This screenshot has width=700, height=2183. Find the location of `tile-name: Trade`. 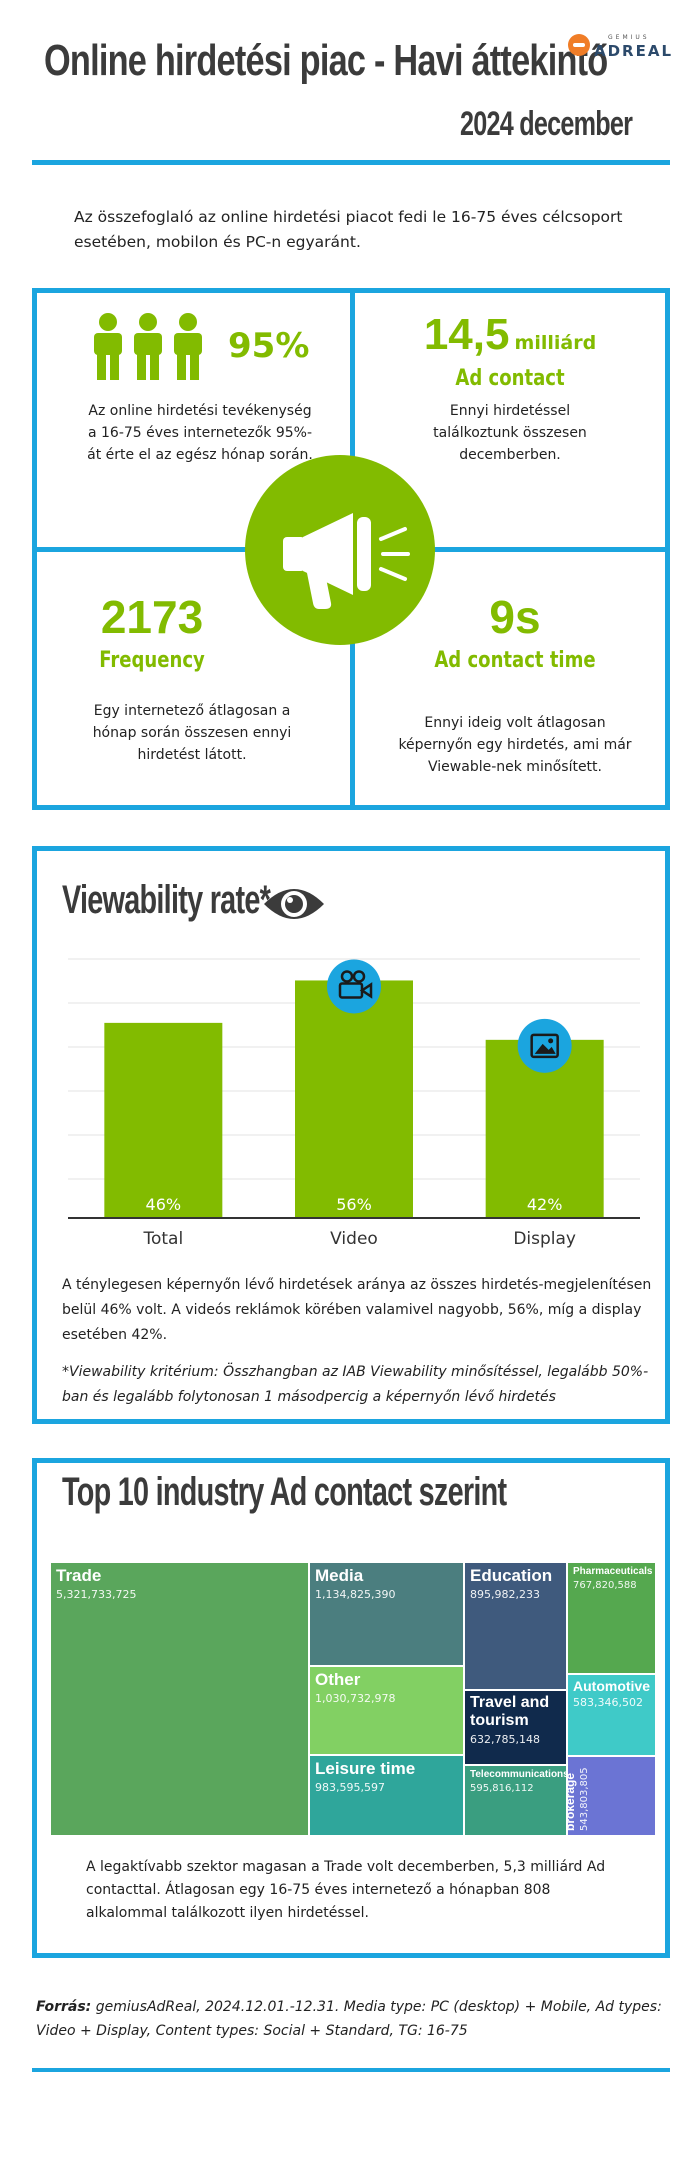

tile-name: Trade is located at coordinates (79, 1575).